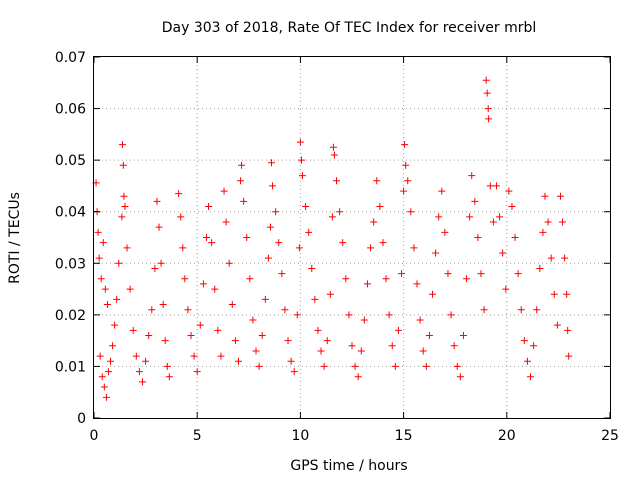 This screenshot has height=480, width=640. What do you see at coordinates (70, 316) in the screenshot?
I see `y-tick-label: 0.02` at bounding box center [70, 316].